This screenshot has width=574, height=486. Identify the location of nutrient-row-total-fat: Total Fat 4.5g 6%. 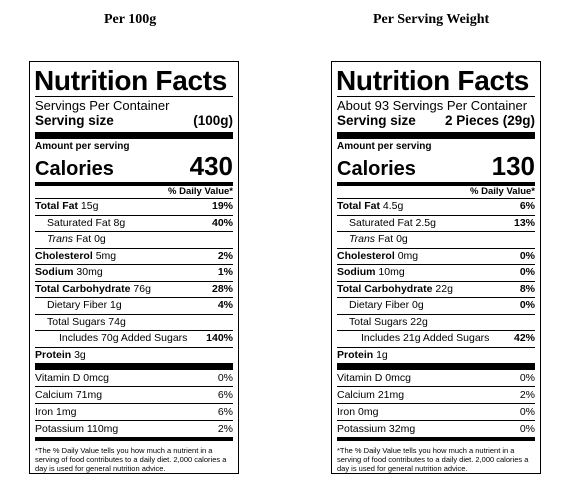
(436, 206).